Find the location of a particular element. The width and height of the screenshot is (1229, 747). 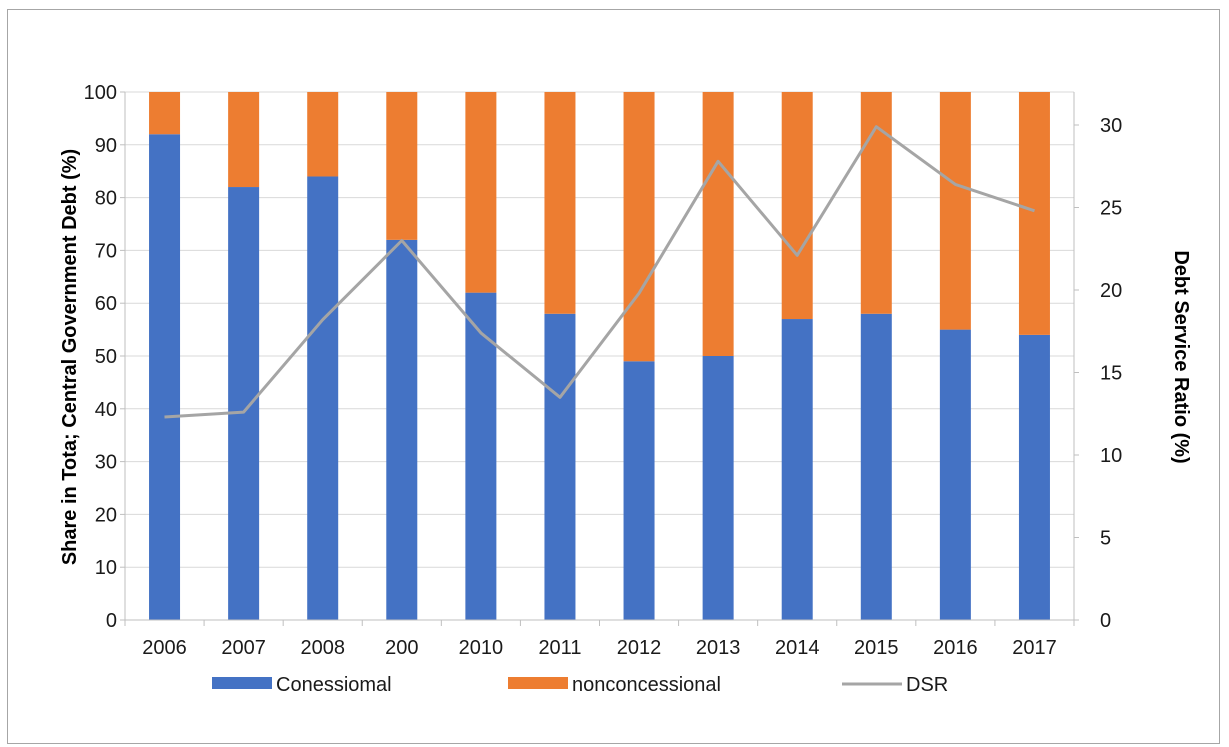

bar-nonconcessional-2013 is located at coordinates (718, 224).